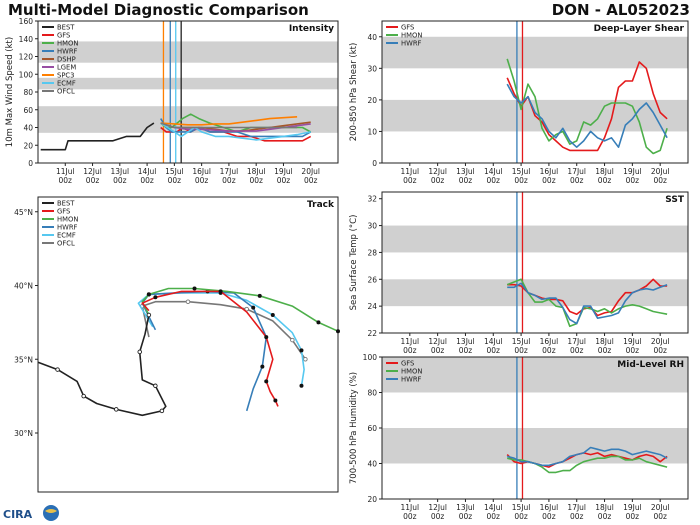 The image size is (700, 525). What do you see at coordinates (26, 74) in the screenshot?
I see `y-tick-label: 100` at bounding box center [26, 74].